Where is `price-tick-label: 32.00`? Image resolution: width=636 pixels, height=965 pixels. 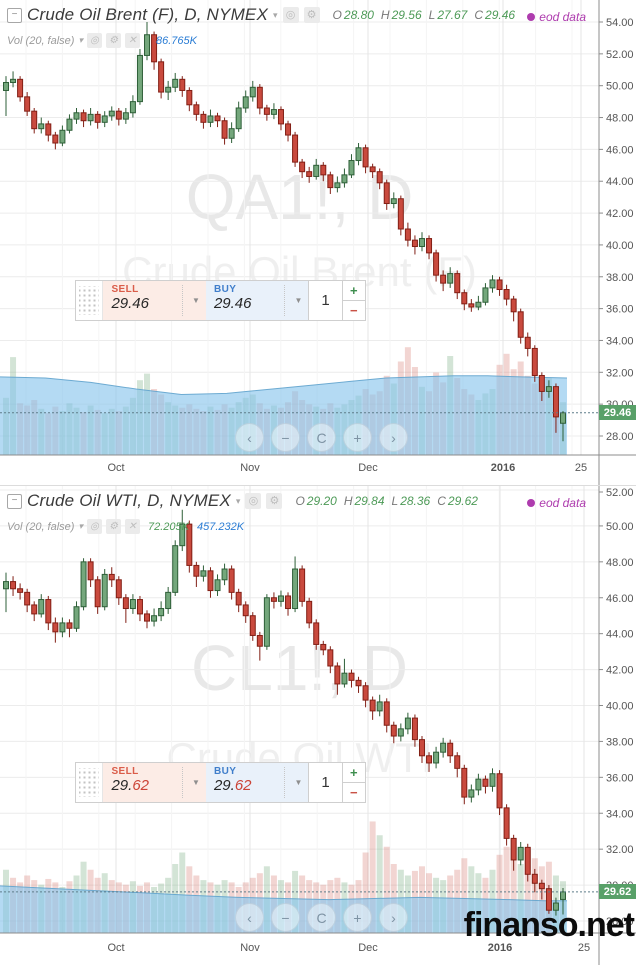 price-tick-label: 32.00 is located at coordinates (620, 373).